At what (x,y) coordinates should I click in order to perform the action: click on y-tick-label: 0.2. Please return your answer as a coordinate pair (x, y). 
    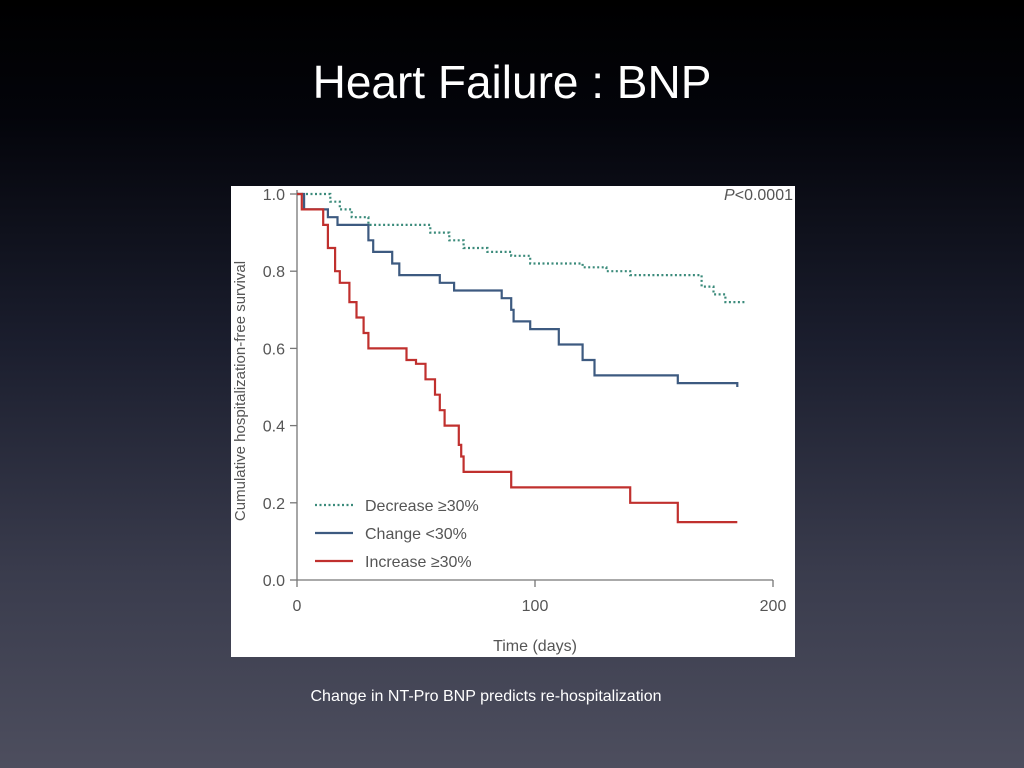
    Looking at the image, I should click on (274, 504).